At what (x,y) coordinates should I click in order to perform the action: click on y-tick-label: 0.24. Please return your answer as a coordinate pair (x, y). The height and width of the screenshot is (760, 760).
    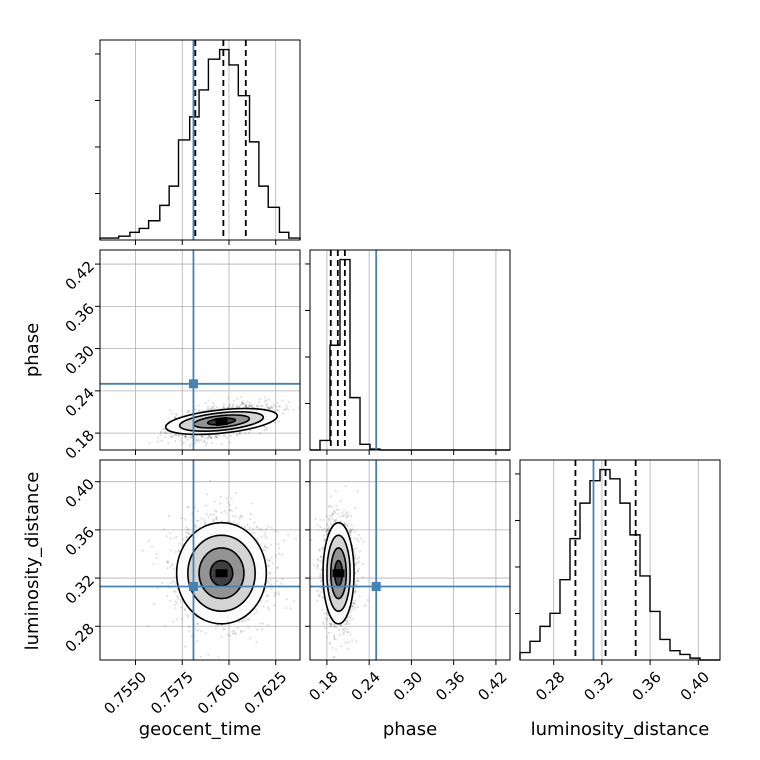
    Looking at the image, I should click on (80, 402).